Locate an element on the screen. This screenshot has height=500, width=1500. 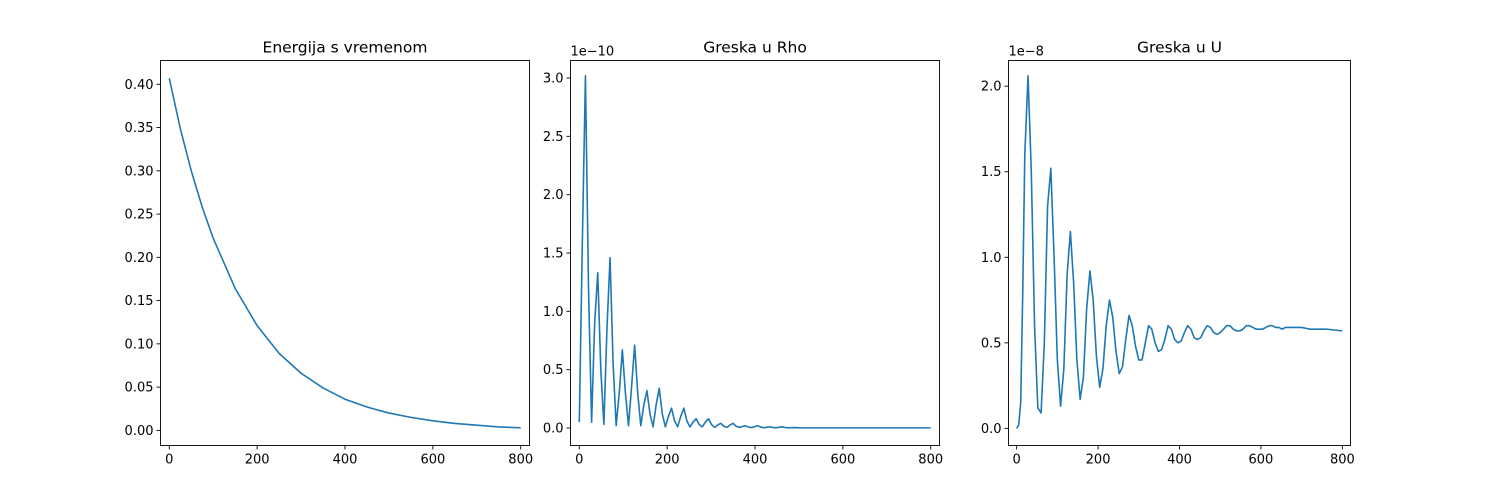
chart-title: Greska u U is located at coordinates (1179, 48).